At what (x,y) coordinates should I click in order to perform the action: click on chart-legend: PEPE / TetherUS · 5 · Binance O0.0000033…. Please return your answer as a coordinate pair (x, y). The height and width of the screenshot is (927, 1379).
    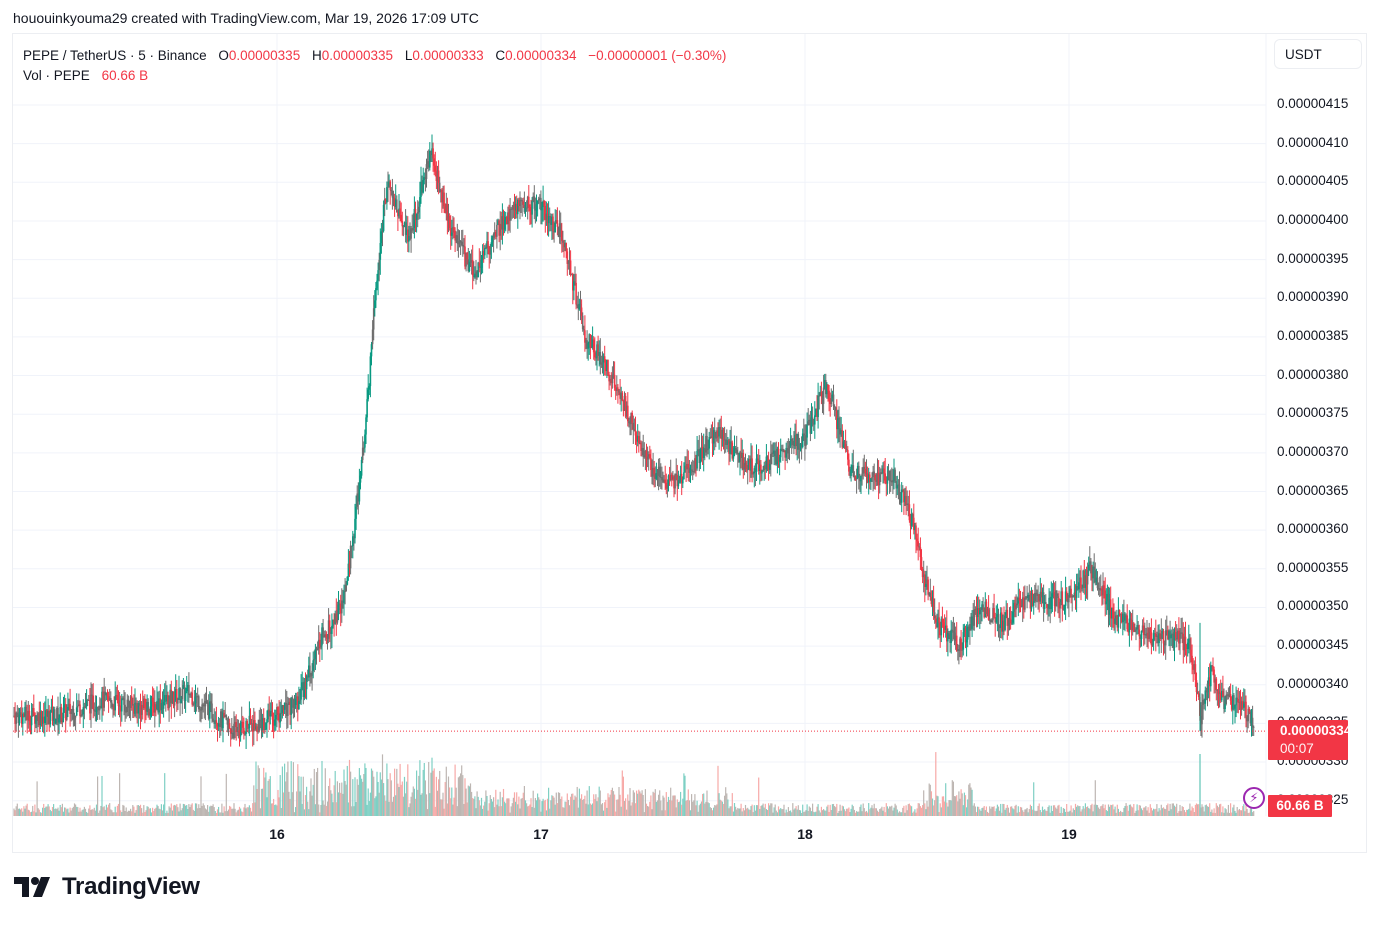
    Looking at the image, I should click on (374, 66).